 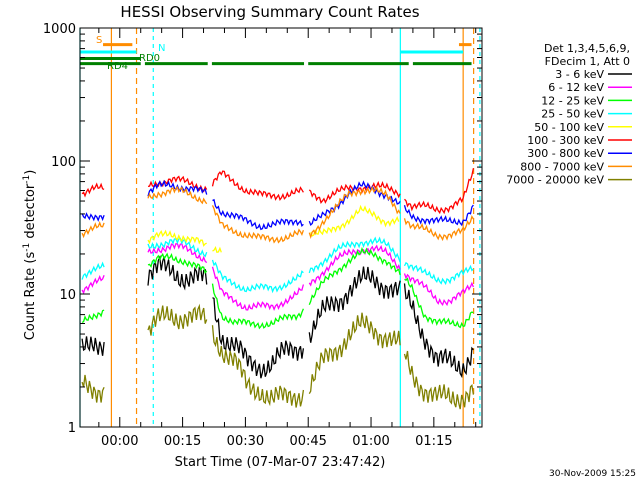 What do you see at coordinates (555, 180) in the screenshot?
I see `legend-label-8: 7000 - 20000 keV` at bounding box center [555, 180].